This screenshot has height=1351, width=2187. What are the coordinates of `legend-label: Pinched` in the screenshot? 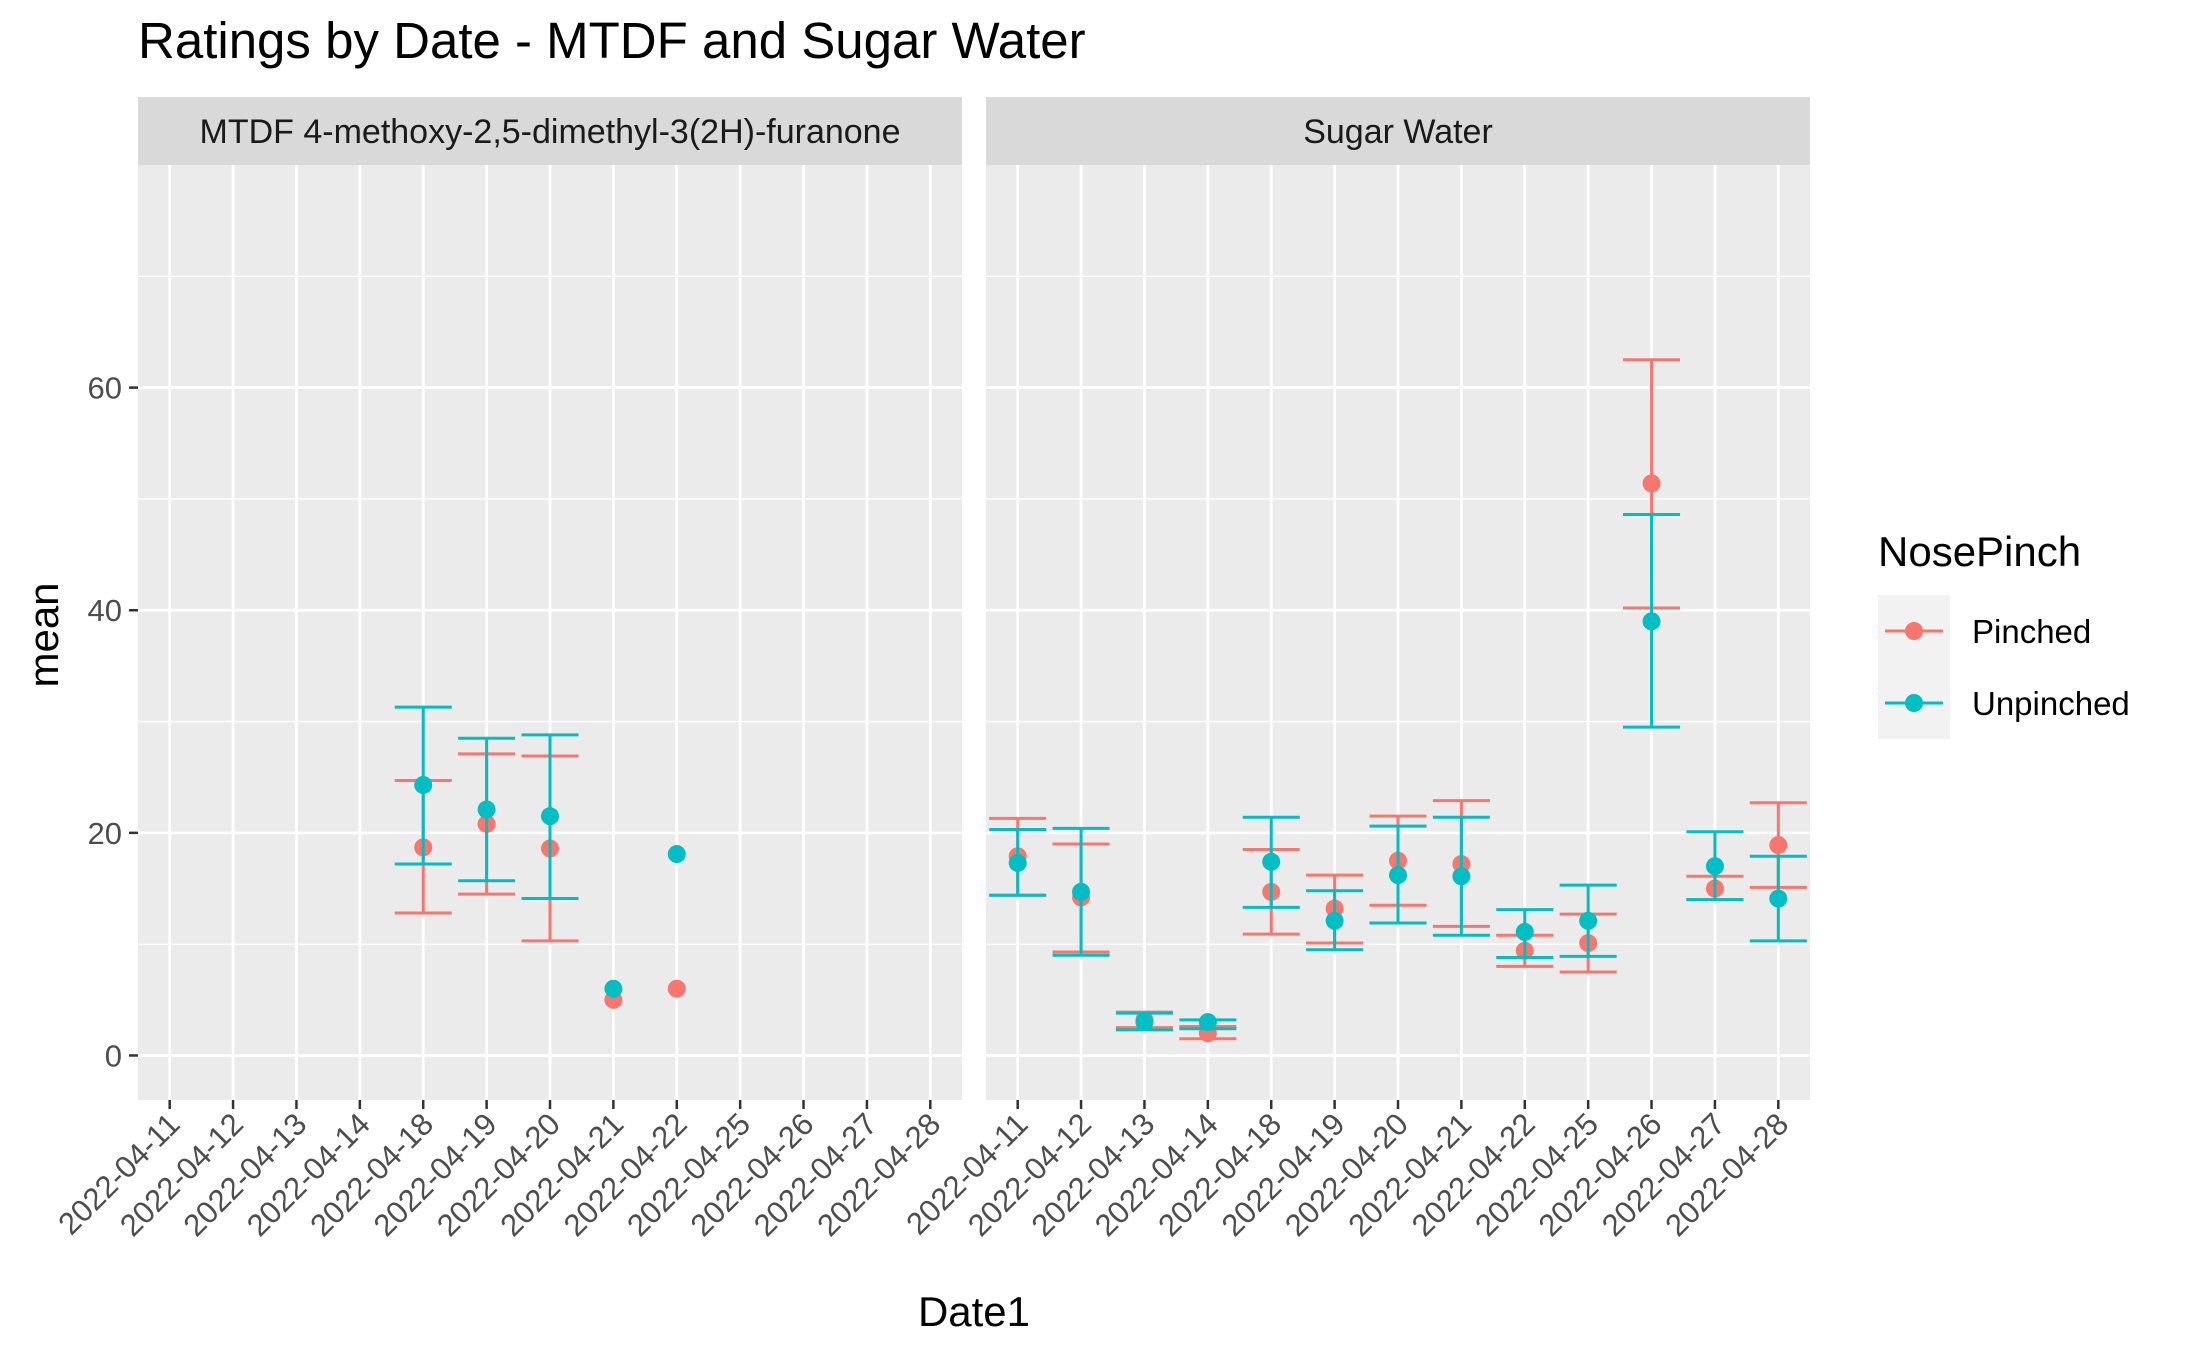 It's located at (2031, 631).